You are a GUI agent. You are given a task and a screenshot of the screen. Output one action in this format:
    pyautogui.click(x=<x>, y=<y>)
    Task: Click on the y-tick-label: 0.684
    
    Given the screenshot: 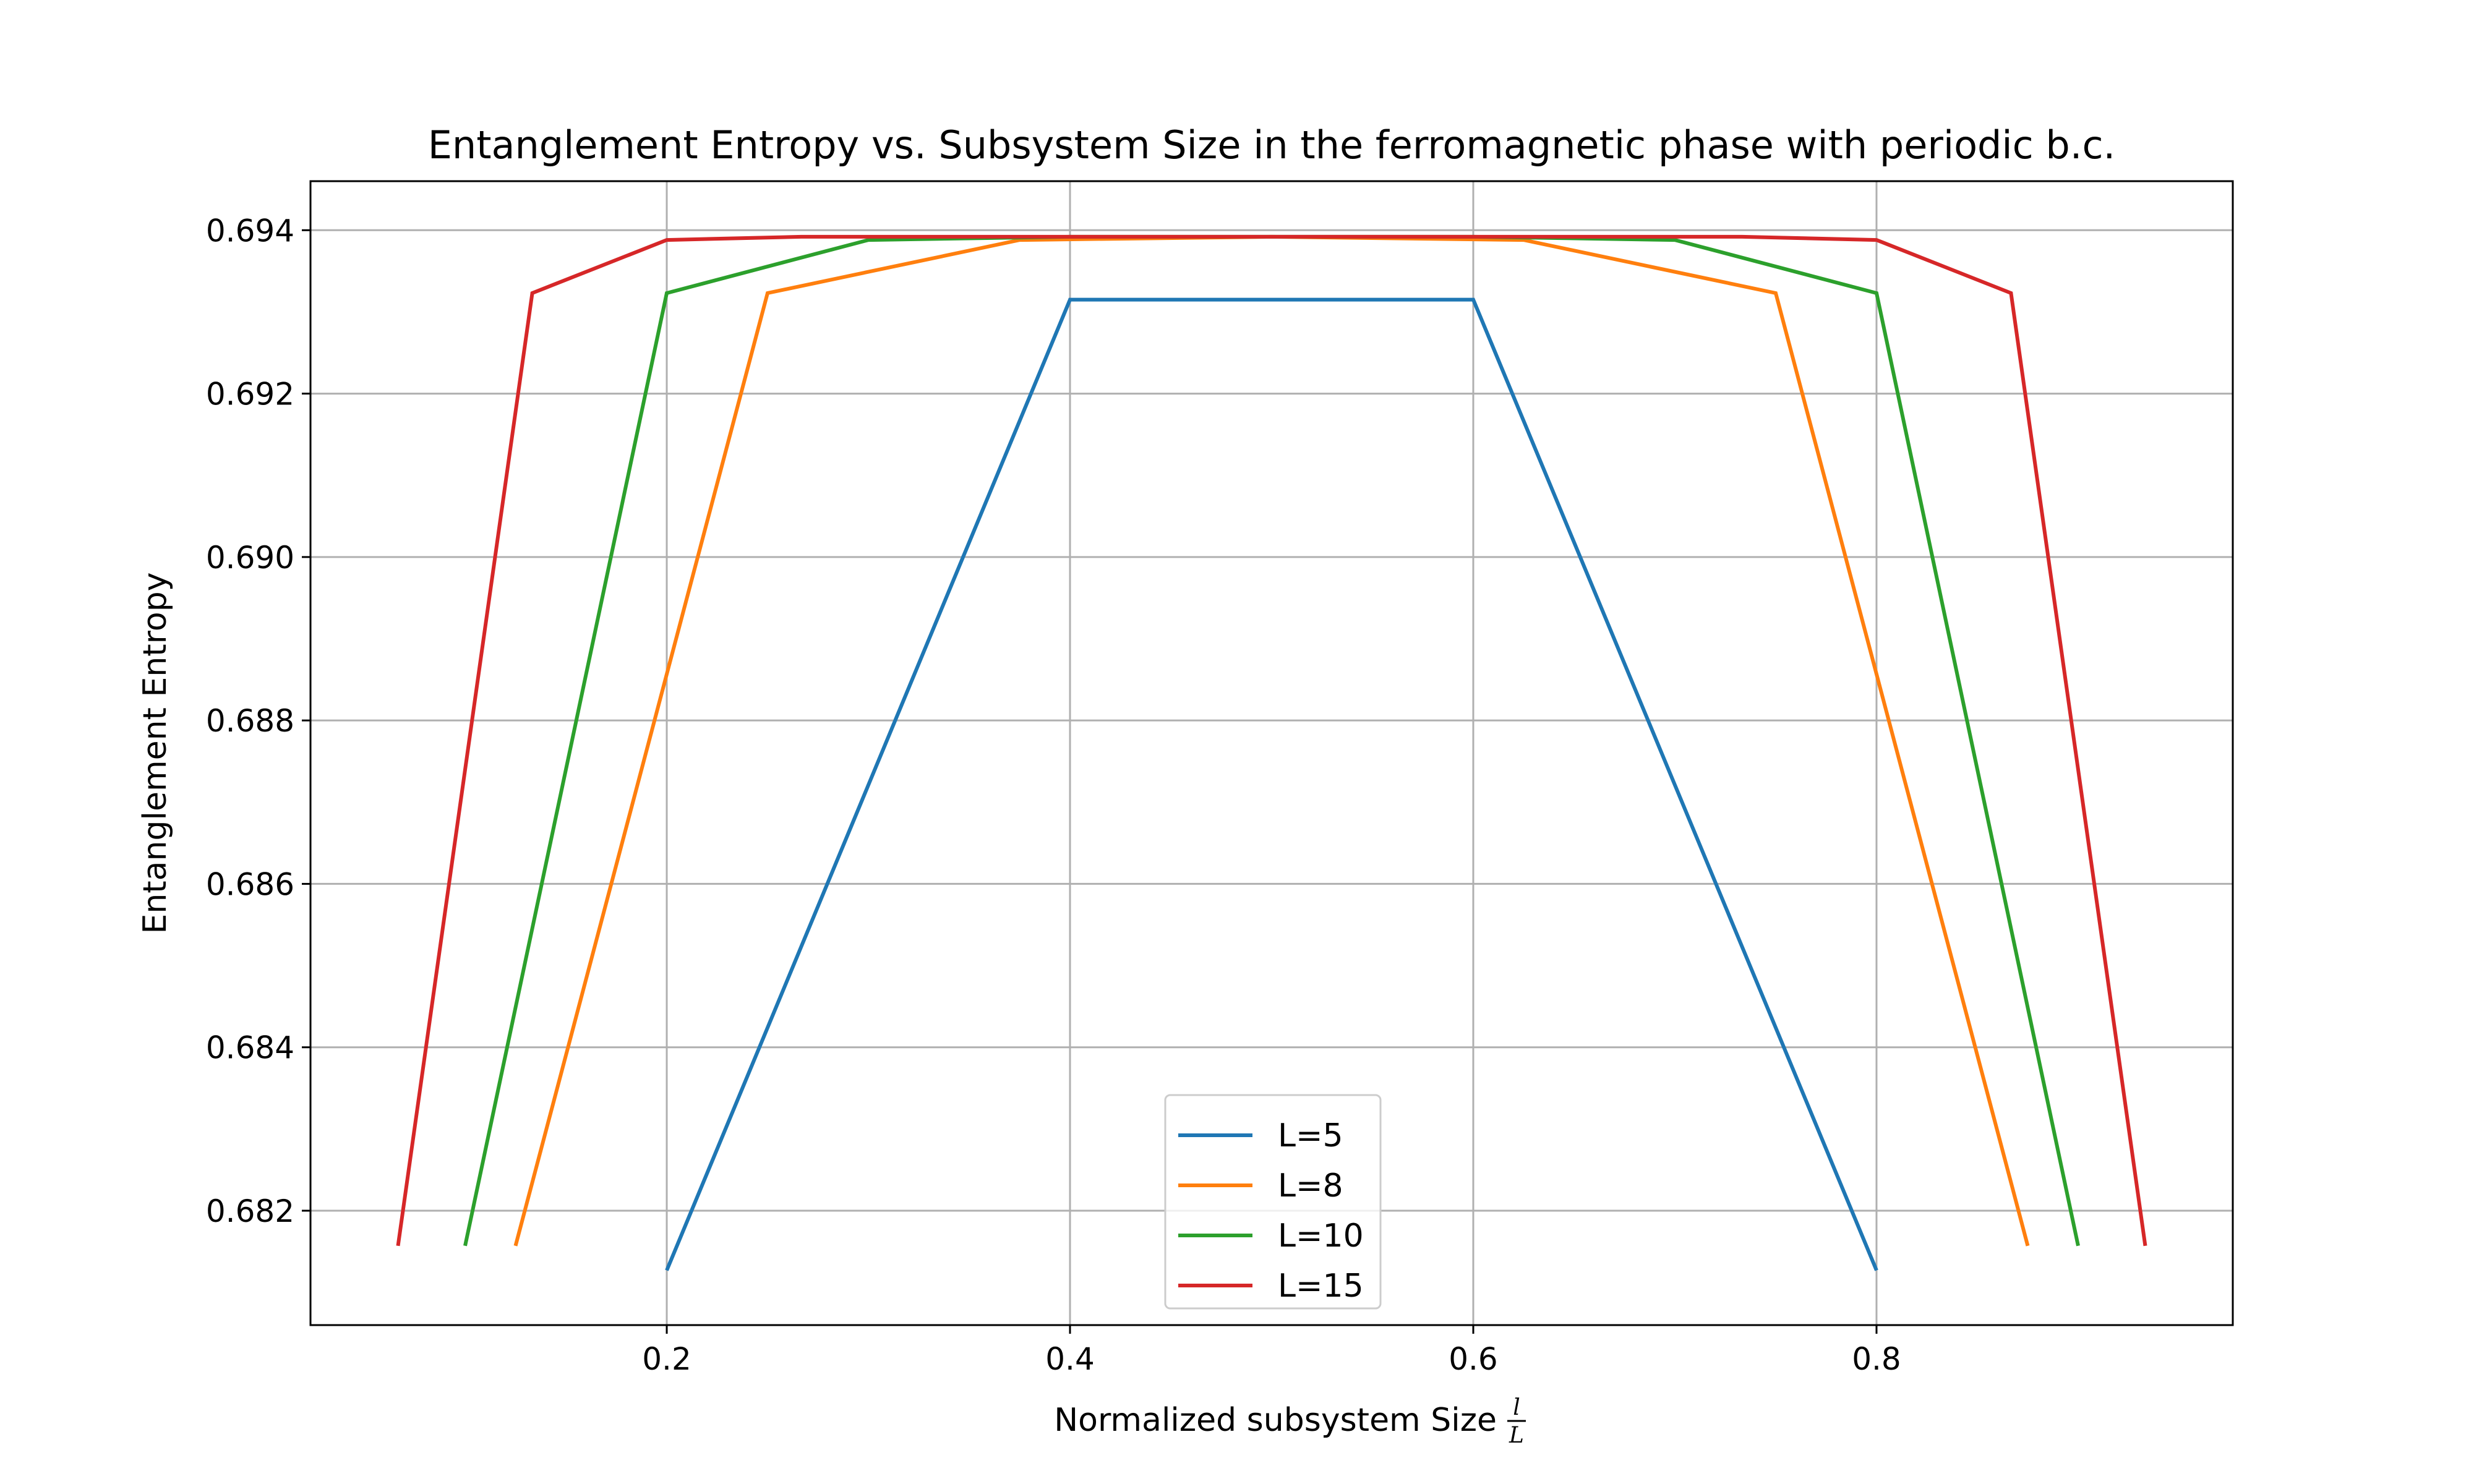 What is the action you would take?
    pyautogui.click(x=250, y=1048)
    